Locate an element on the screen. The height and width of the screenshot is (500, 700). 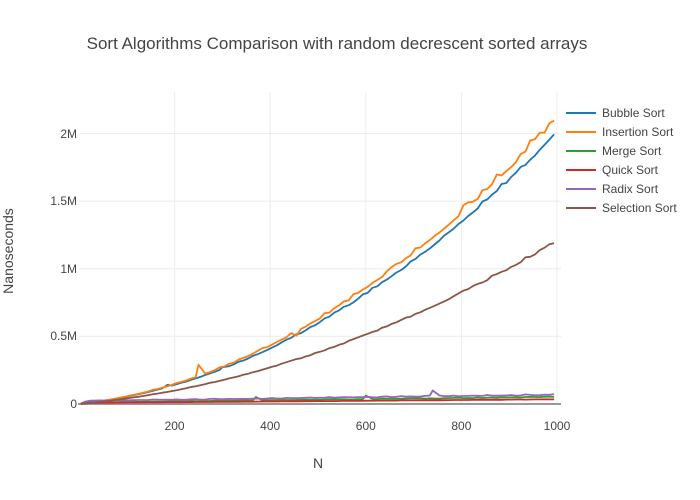
legend-label: Selection Sort is located at coordinates (639, 207).